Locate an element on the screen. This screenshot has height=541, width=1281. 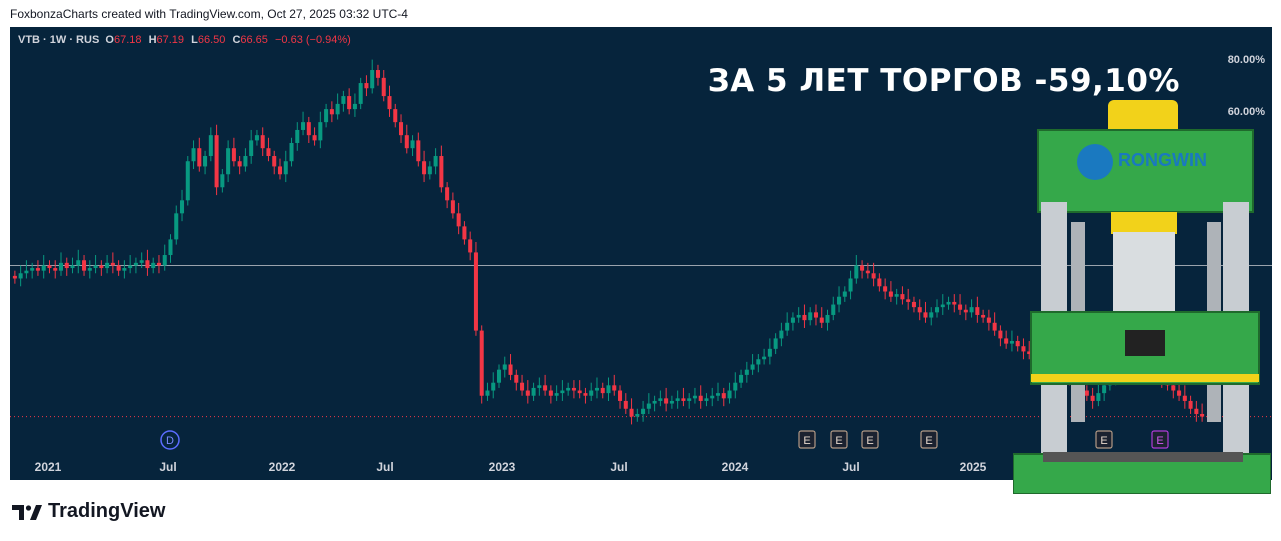
symbol-label: VTB · 1W · RUS is located at coordinates (59, 40).